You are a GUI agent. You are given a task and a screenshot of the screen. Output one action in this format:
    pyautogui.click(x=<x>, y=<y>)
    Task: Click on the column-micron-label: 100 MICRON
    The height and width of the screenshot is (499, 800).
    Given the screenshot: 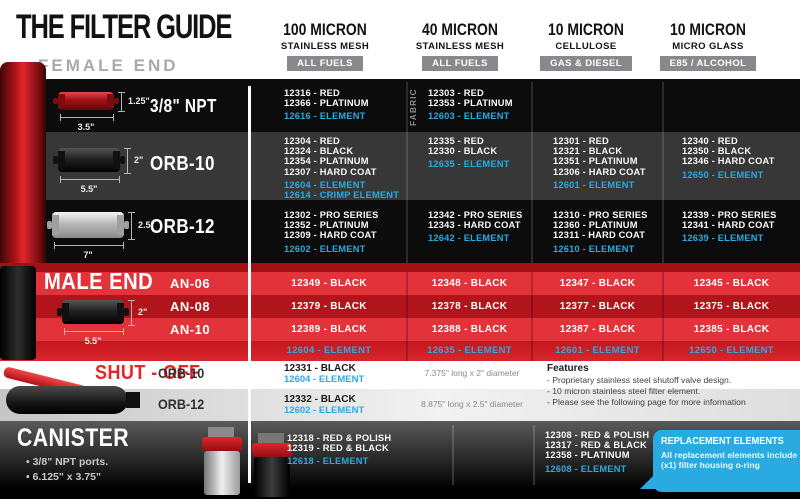 What is the action you would take?
    pyautogui.click(x=325, y=29)
    